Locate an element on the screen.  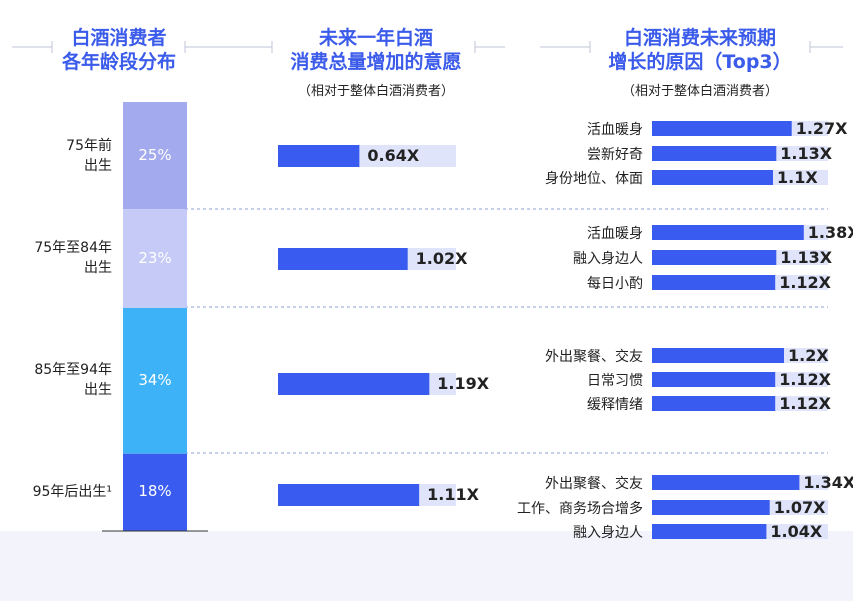
reason-label-1-2: 尝新好奇 is located at coordinates (615, 155).